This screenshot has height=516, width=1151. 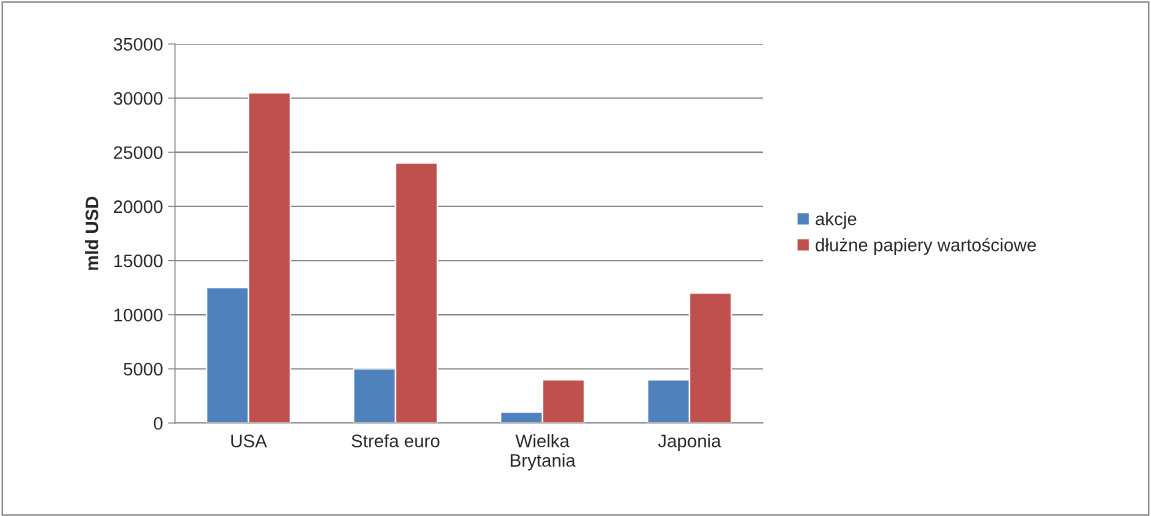 I want to click on y-tick-label: 10000, so click(x=138, y=315).